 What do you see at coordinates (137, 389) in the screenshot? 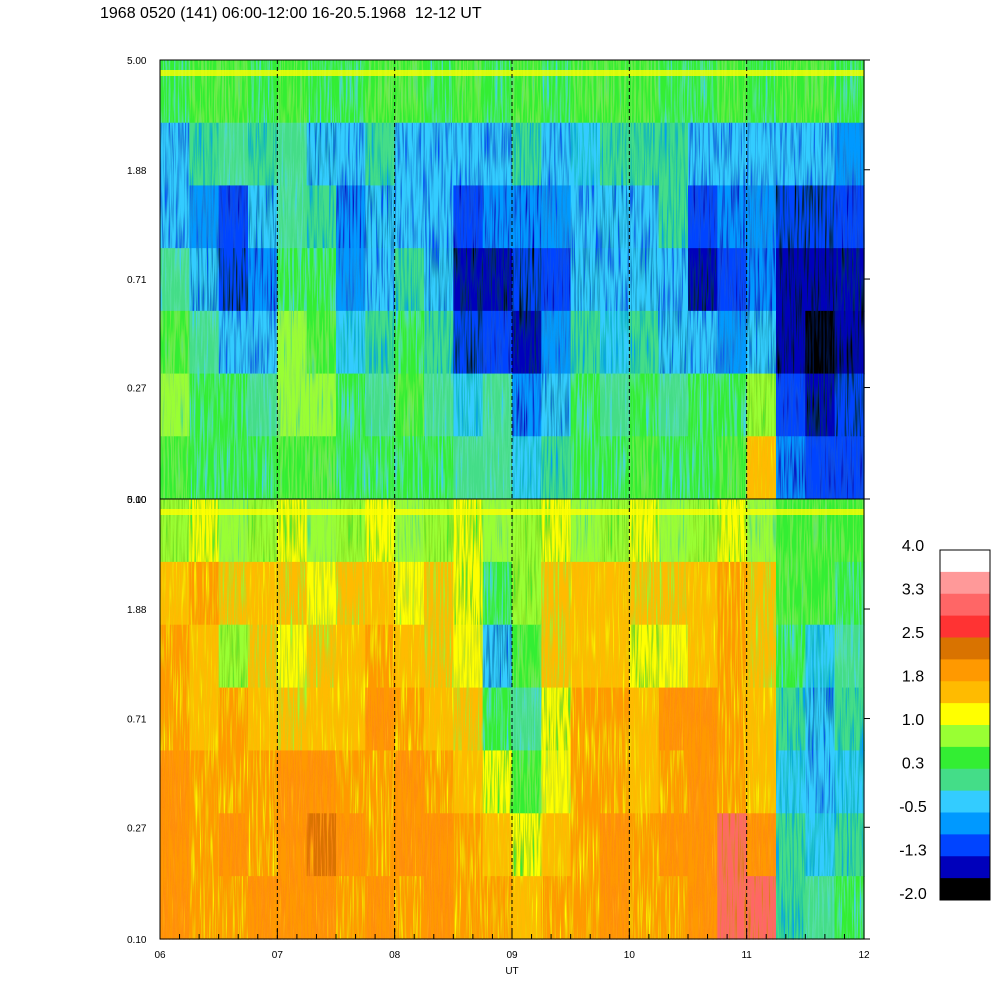
I see `y-tick-label: 0.27` at bounding box center [137, 389].